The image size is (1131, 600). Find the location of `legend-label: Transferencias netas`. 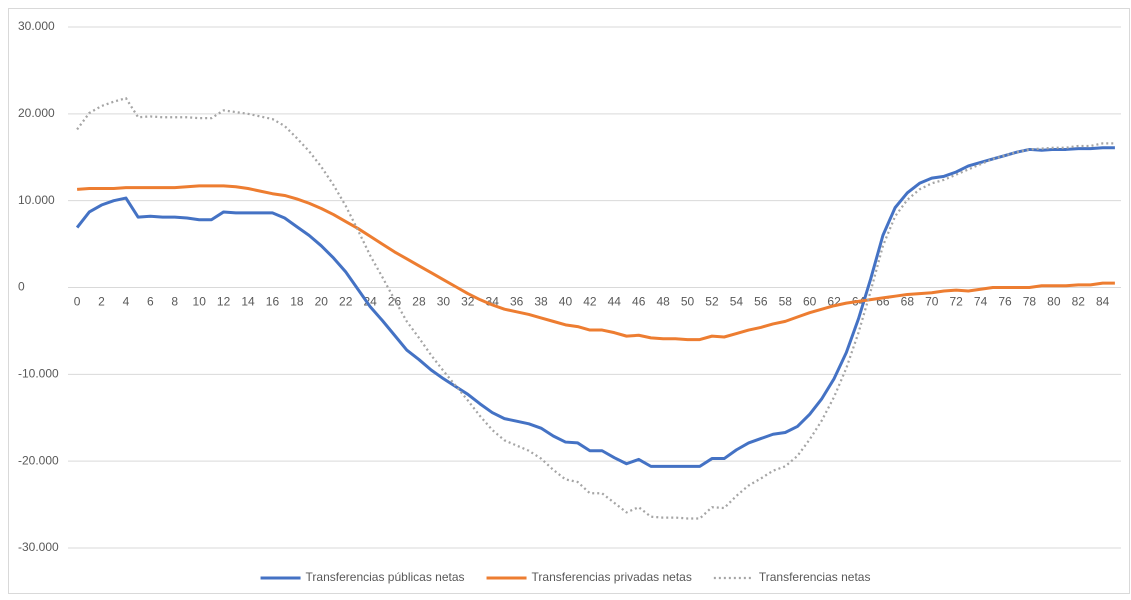

legend-label: Transferencias netas is located at coordinates (815, 577).